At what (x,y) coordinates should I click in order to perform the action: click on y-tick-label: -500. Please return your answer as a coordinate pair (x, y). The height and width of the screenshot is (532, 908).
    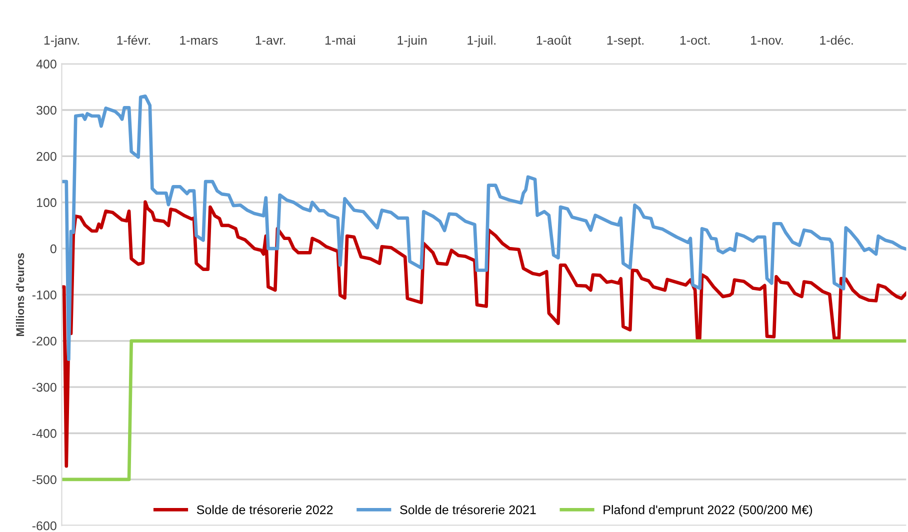
    Looking at the image, I should click on (44, 479).